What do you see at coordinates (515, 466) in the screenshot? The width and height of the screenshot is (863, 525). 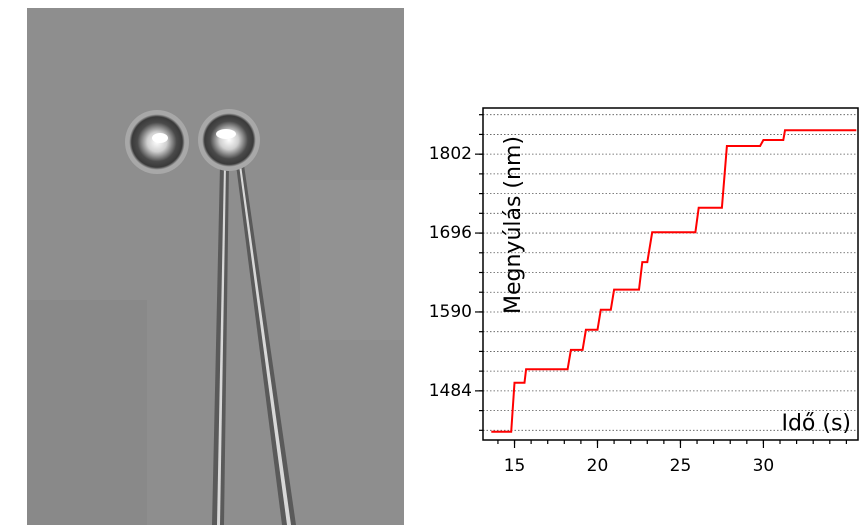 I see `x-tick-label: 15` at bounding box center [515, 466].